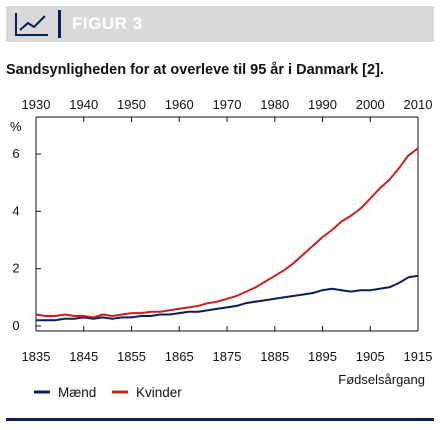 The image size is (440, 430). Describe the element at coordinates (220, 24) in the screenshot. I see `figure-header: FIGUR 3` at that location.